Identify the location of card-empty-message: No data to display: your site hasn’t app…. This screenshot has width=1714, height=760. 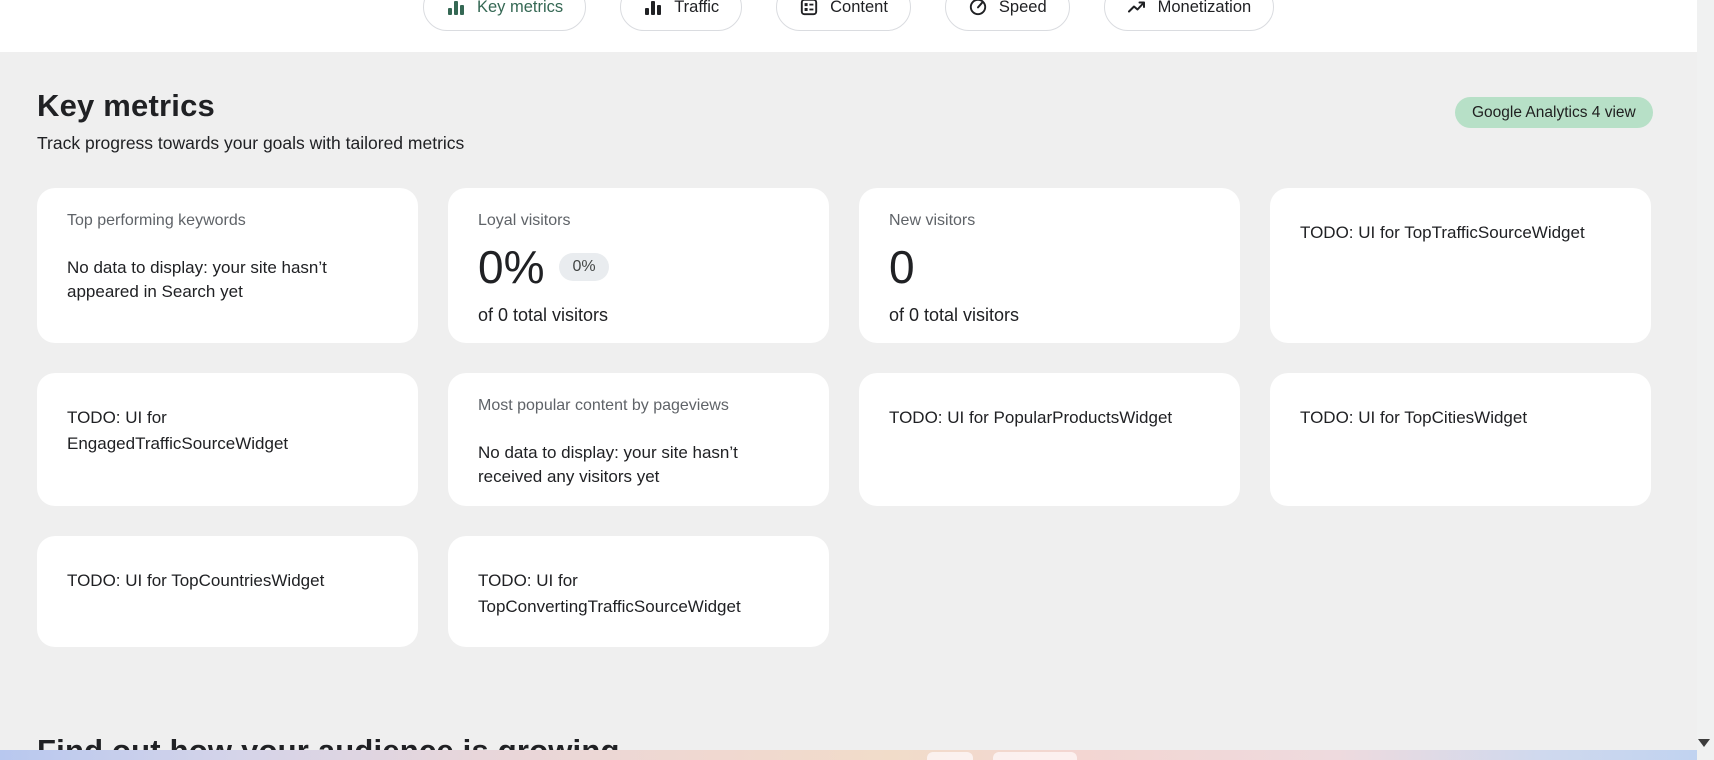
(197, 280).